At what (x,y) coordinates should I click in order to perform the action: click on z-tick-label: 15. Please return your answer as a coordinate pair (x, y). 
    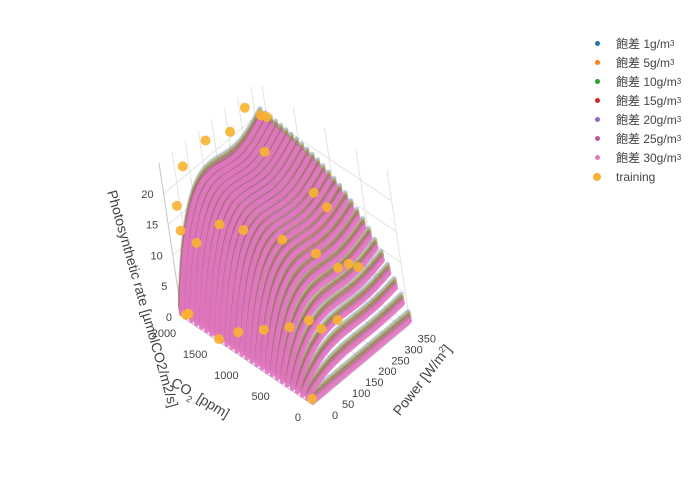
    Looking at the image, I should click on (152, 226).